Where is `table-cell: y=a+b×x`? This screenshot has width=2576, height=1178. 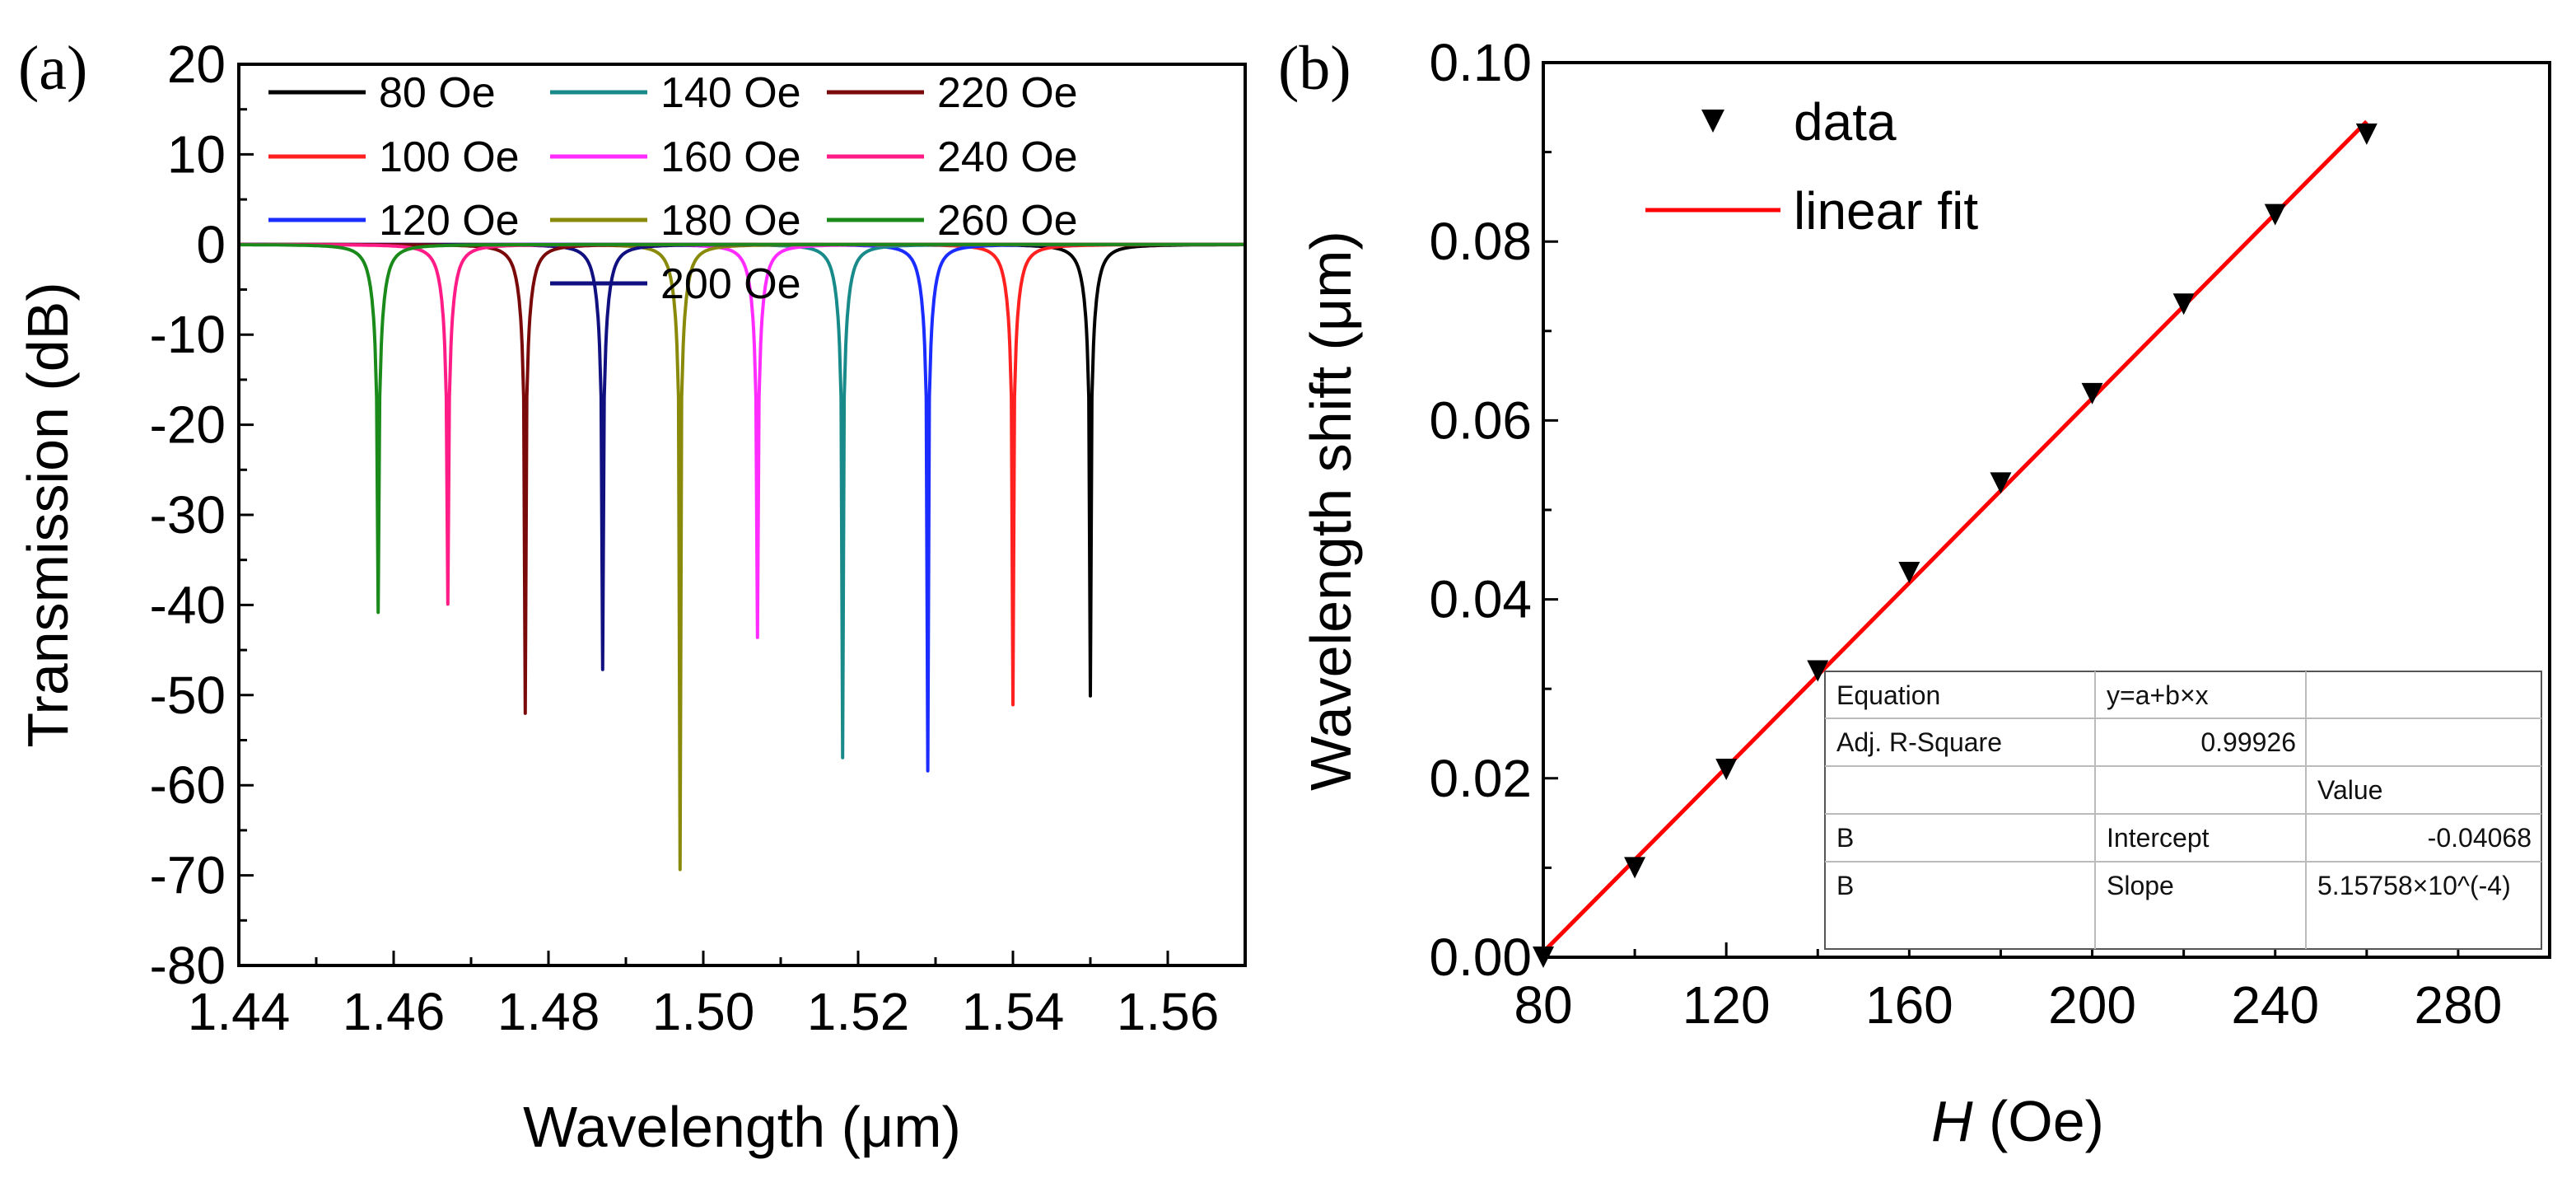 table-cell: y=a+b×x is located at coordinates (2158, 695).